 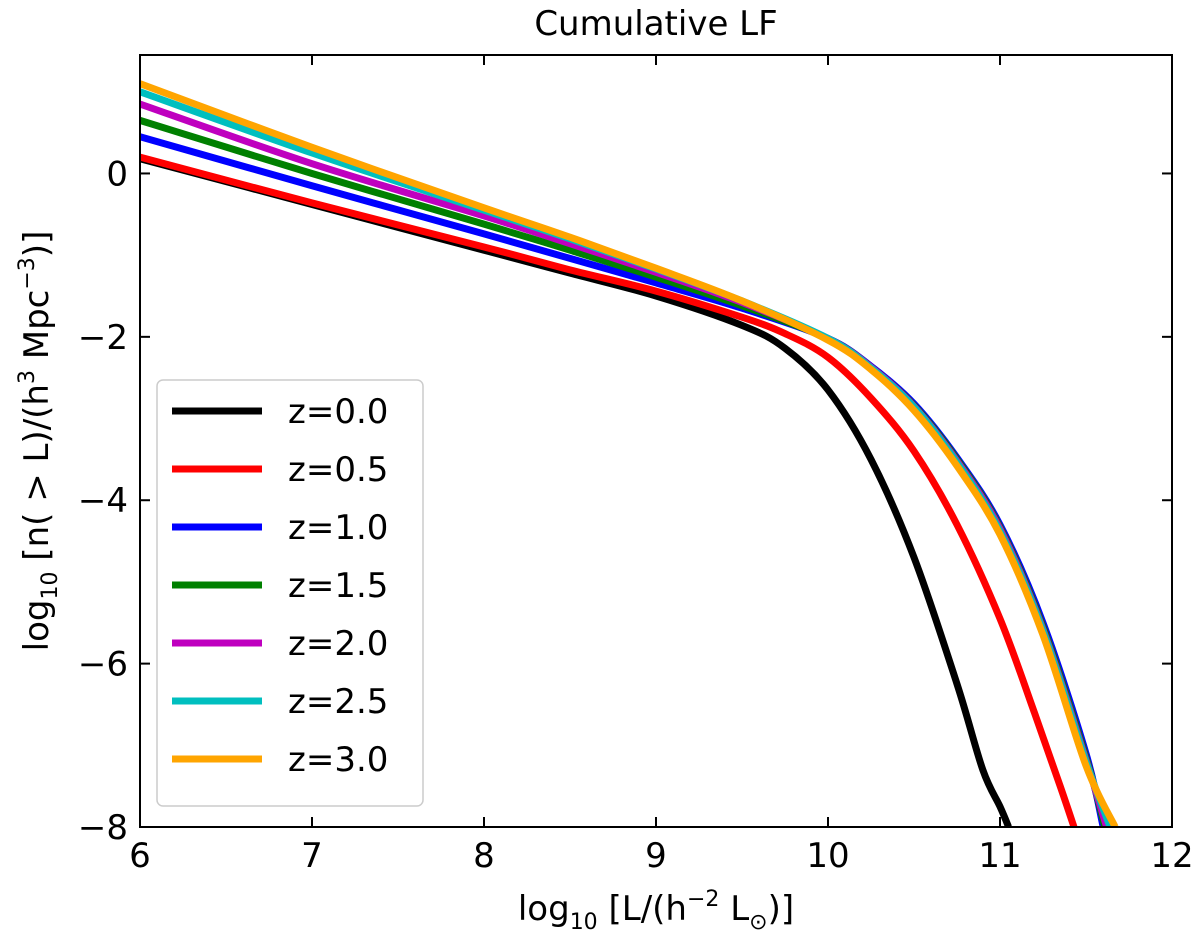 I want to click on legend-label: z=2.5, so click(x=338, y=702).